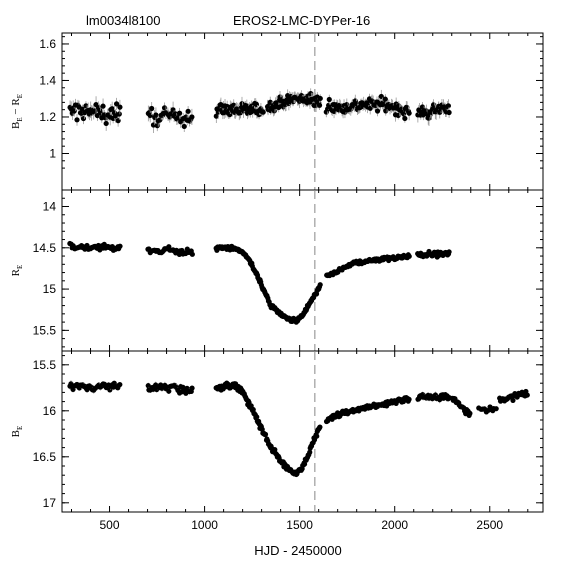 The image size is (574, 574). I want to click on y-tick-label: 14.5, so click(45, 248).